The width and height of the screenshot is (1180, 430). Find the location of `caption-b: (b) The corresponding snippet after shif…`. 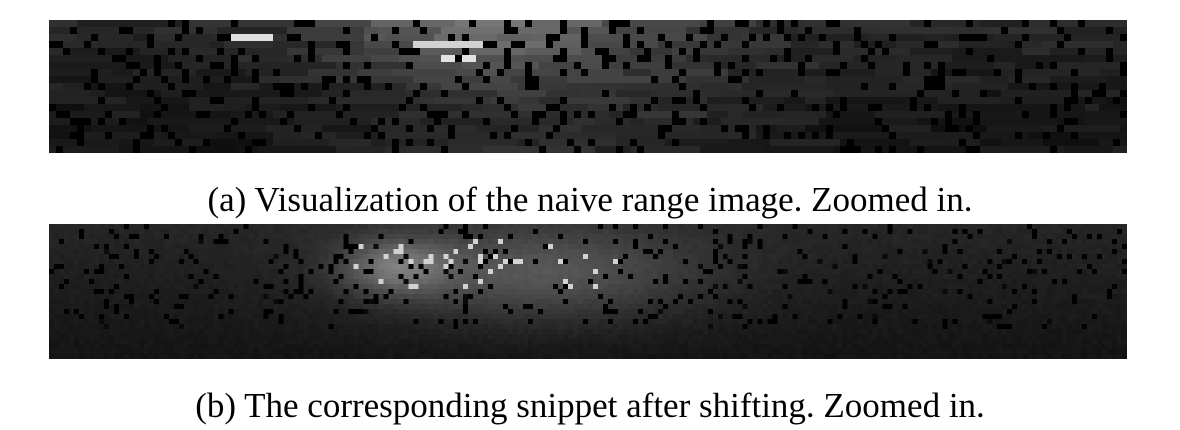

caption-b: (b) The corresponding snippet after shif… is located at coordinates (590, 405).